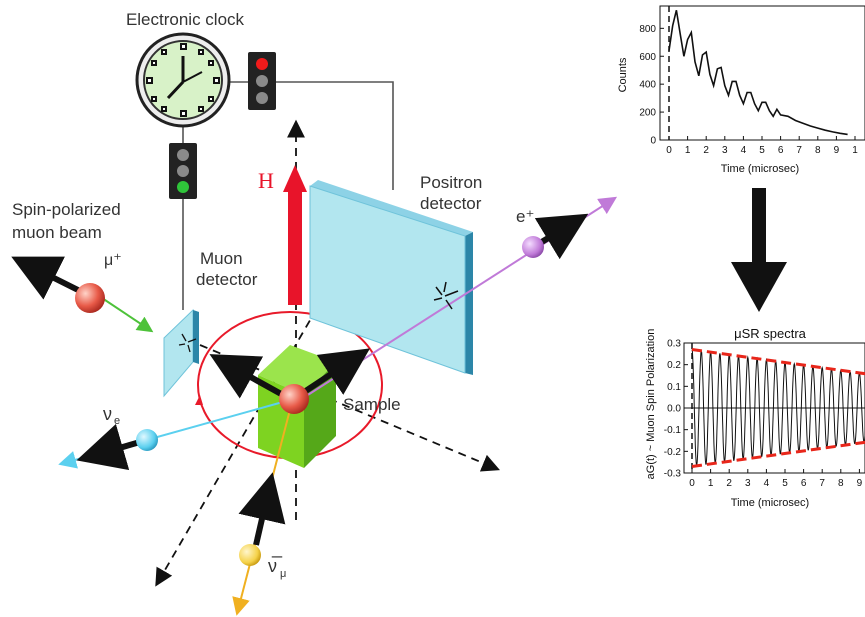 This screenshot has height=617, width=865. I want to click on musr-ytick-label: 0.2, so click(674, 365).